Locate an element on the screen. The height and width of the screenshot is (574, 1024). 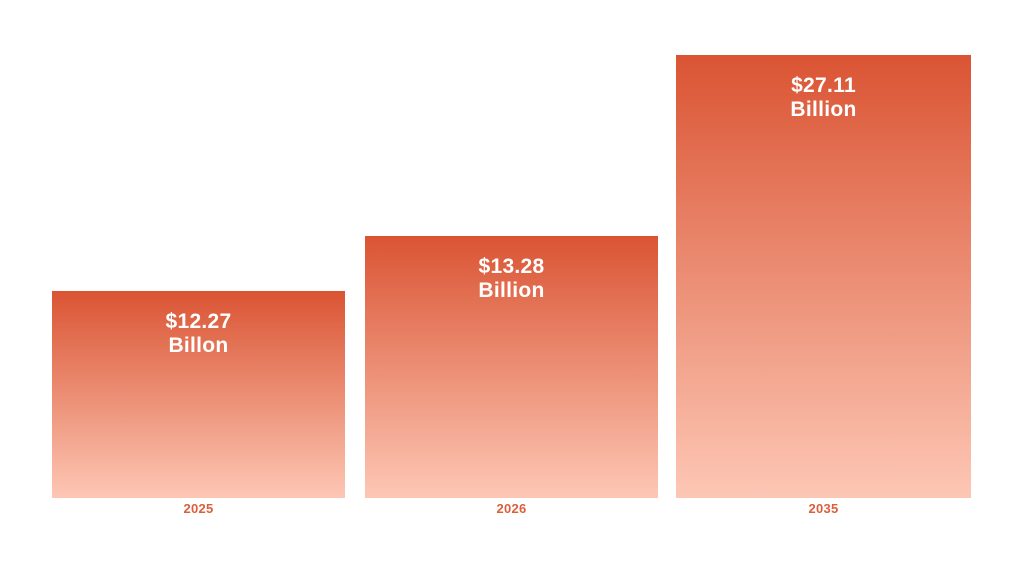
bar-2026-value-unit: Billion is located at coordinates (511, 291).